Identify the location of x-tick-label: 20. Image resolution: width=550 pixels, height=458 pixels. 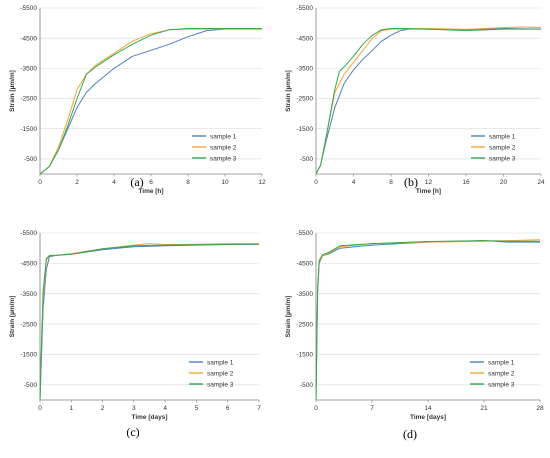
(504, 182).